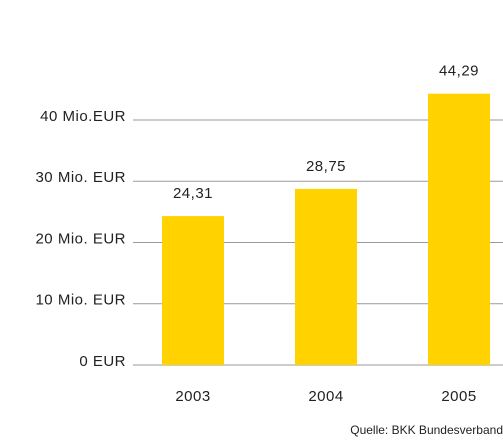 Image resolution: width=503 pixels, height=442 pixels. Describe the element at coordinates (326, 166) in the screenshot. I see `value-label: 28,75` at that location.